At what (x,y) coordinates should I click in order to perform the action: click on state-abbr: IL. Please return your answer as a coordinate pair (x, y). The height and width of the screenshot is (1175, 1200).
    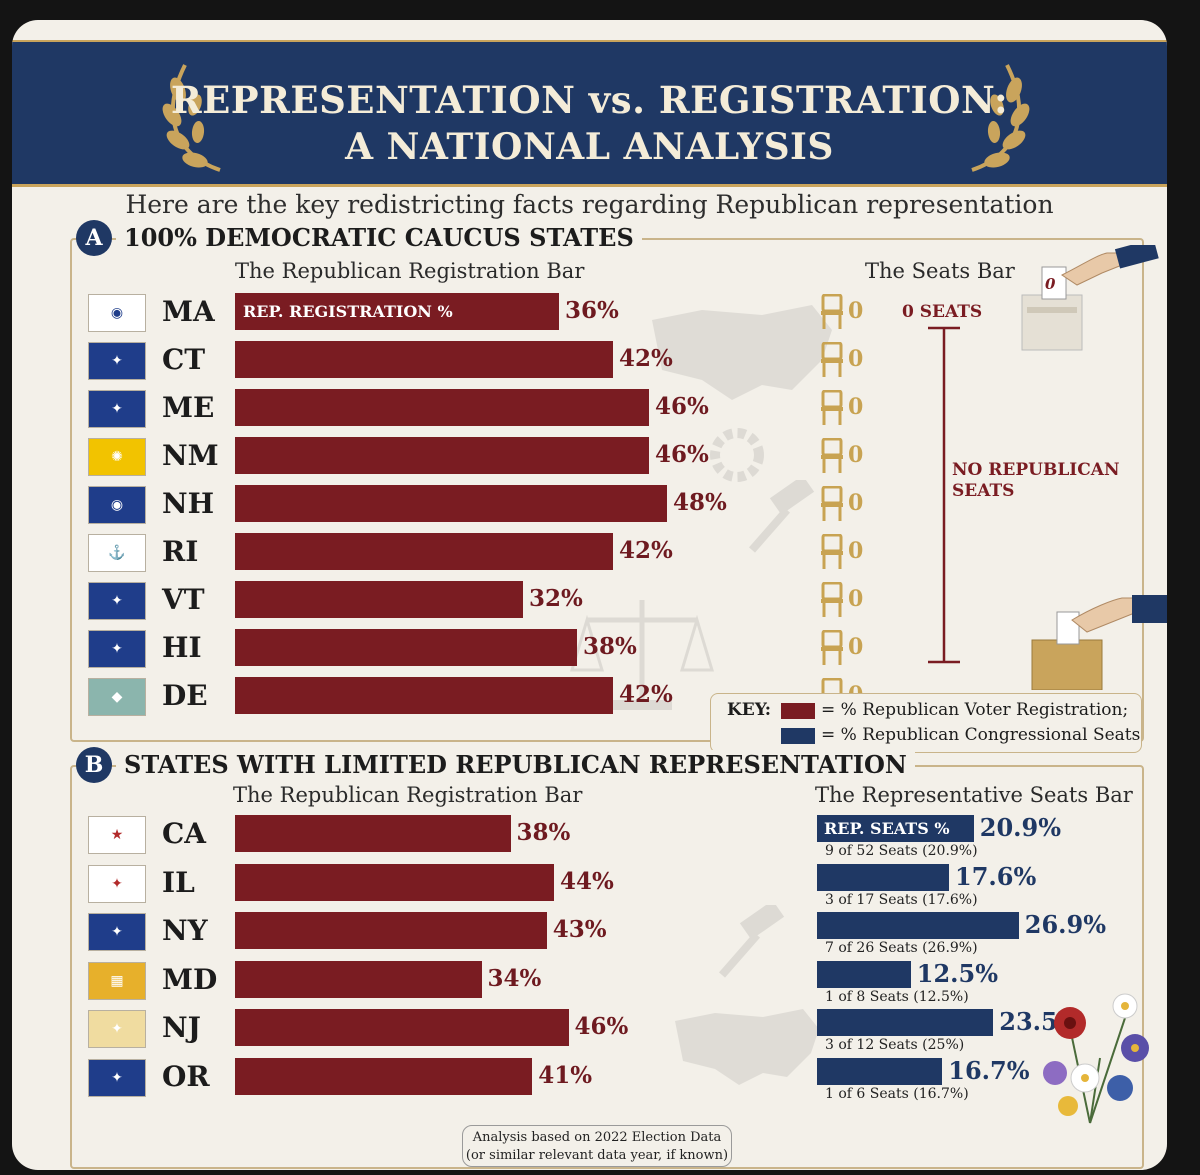
    Looking at the image, I should click on (178, 882).